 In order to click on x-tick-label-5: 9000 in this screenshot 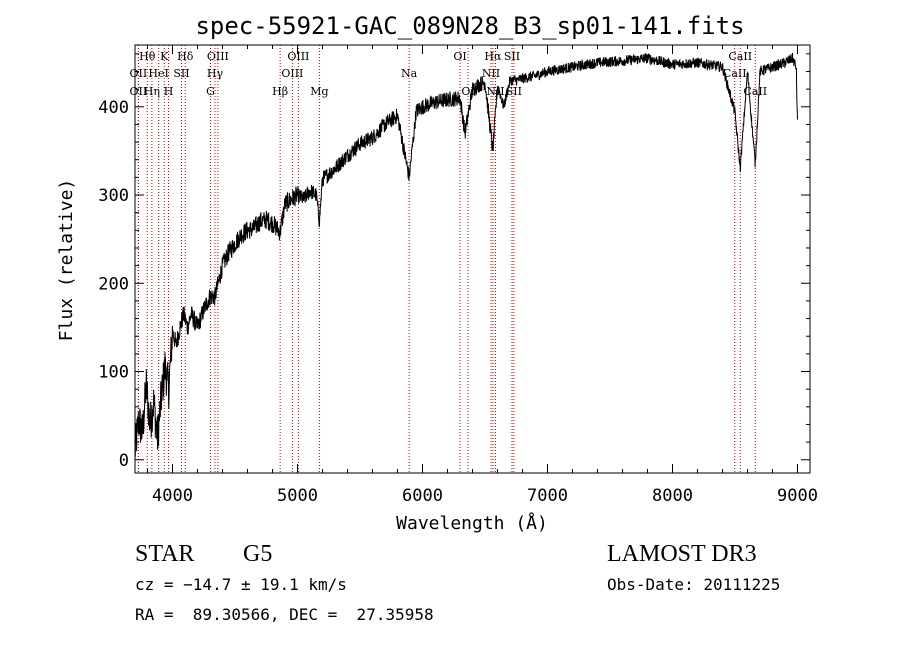, I will do `click(797, 496)`.